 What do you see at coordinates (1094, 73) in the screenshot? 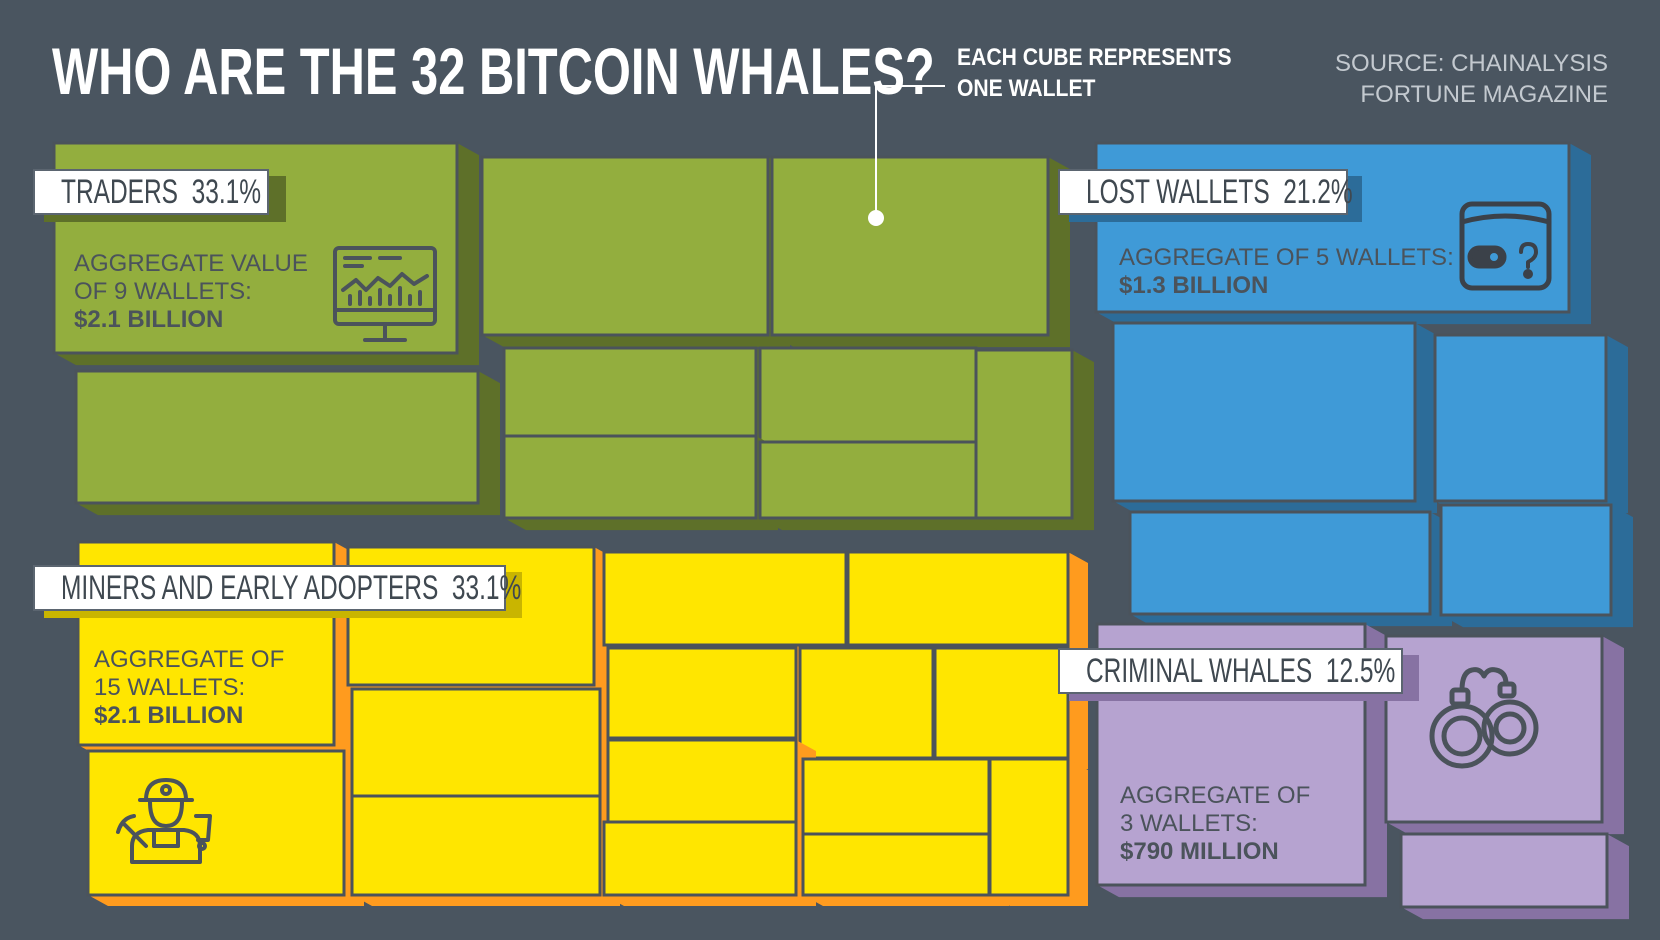
I see `cube-legend-note: EACH CUBE REPRESENTS ONE WALLET` at bounding box center [1094, 73].